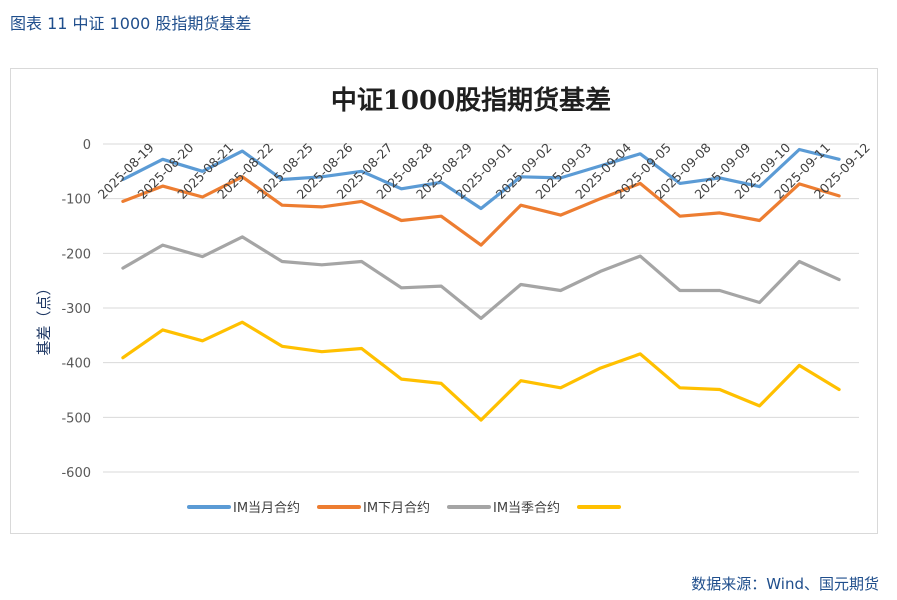 The height and width of the screenshot is (600, 897). I want to click on y-tick-label: -500, so click(76, 418).